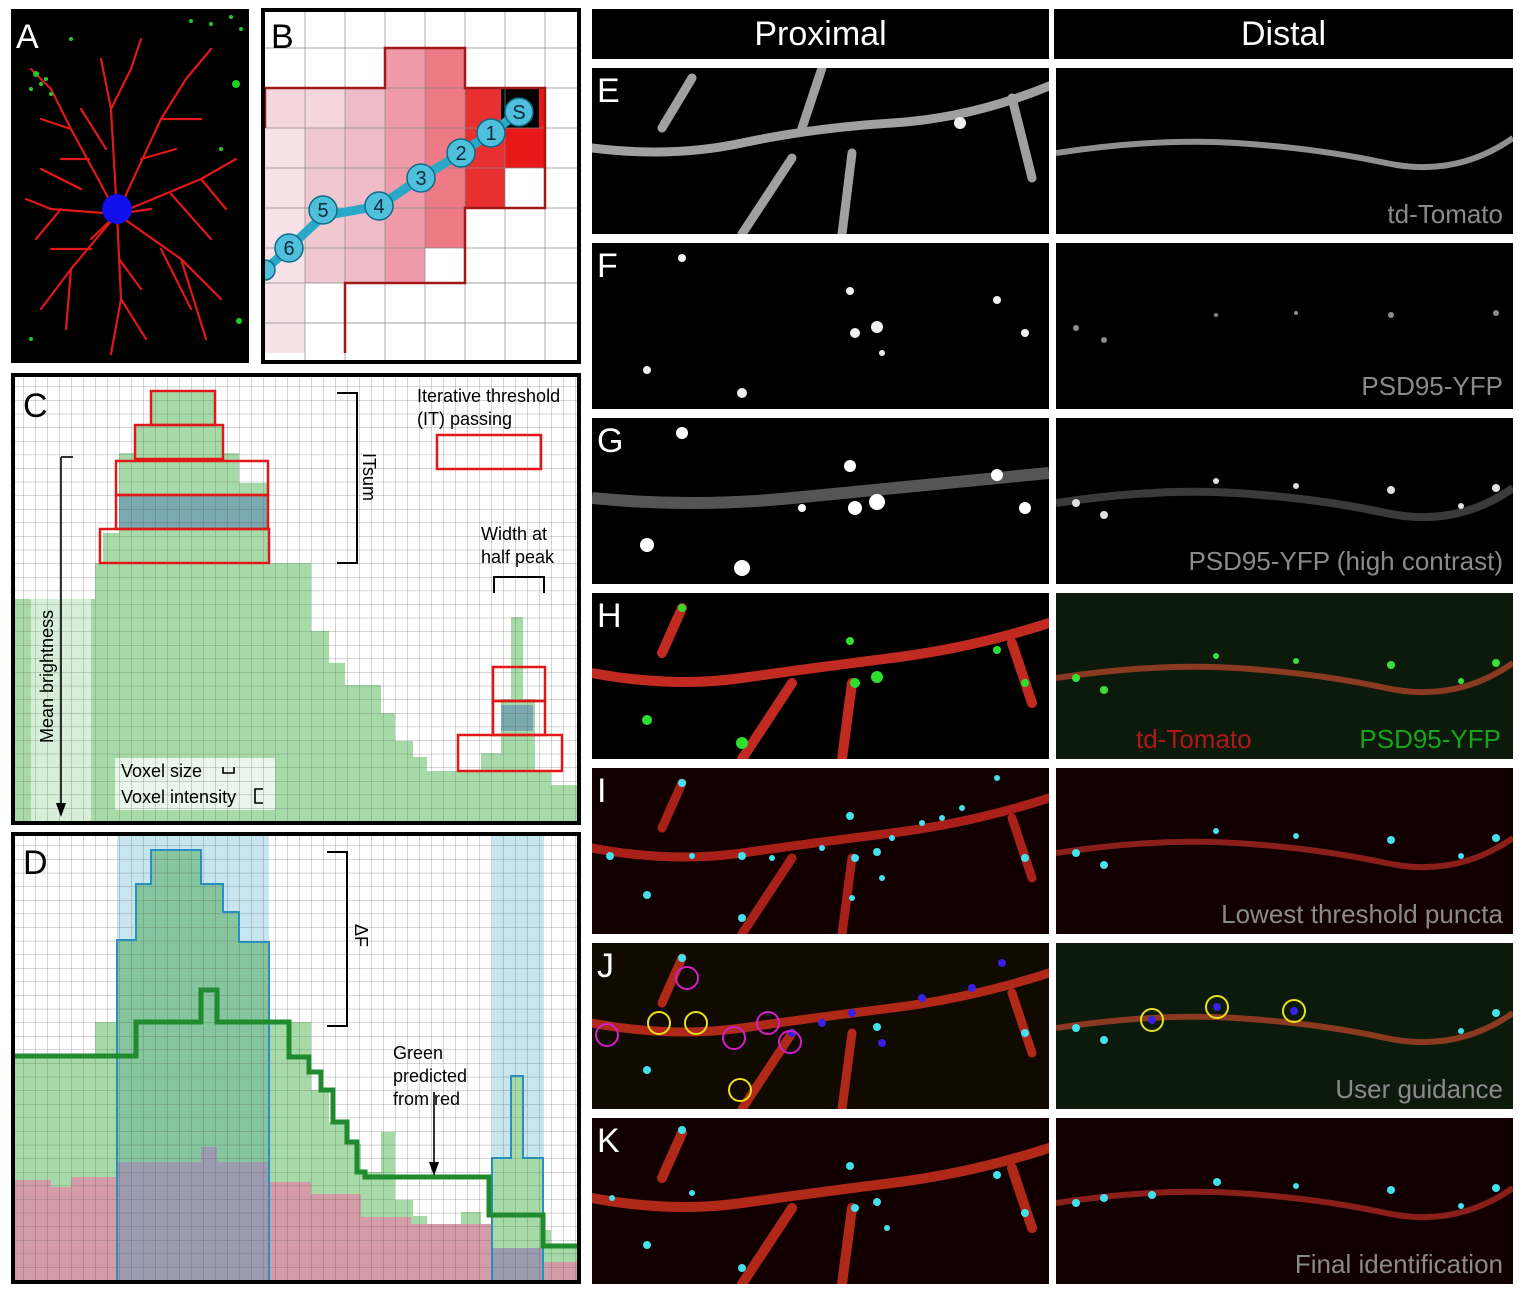 This screenshot has width=1525, height=1294. I want to click on panel-a-neuron-image: A, so click(130, 186).